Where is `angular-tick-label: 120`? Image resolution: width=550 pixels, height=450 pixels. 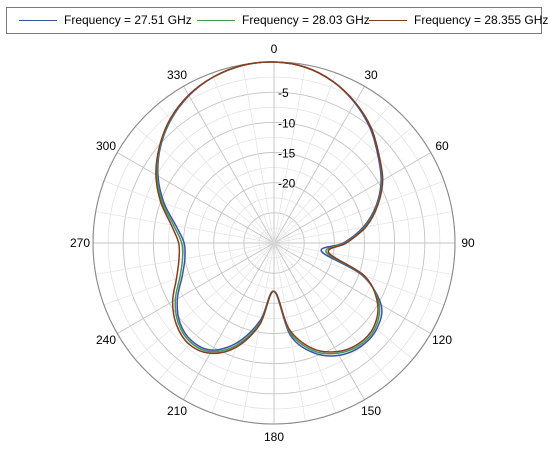 angular-tick-label: 120 is located at coordinates (442, 340).